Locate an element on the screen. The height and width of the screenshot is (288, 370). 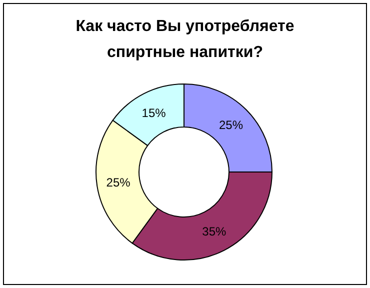
data-label: 15% is located at coordinates (154, 113).